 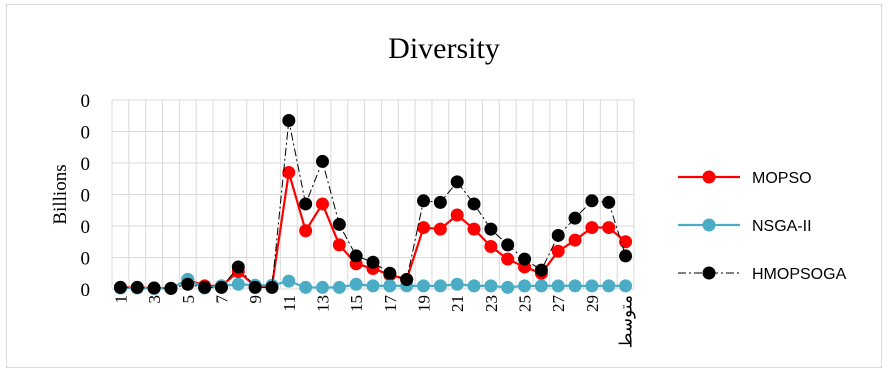 I want to click on x-tick-label: 25, so click(x=525, y=303).